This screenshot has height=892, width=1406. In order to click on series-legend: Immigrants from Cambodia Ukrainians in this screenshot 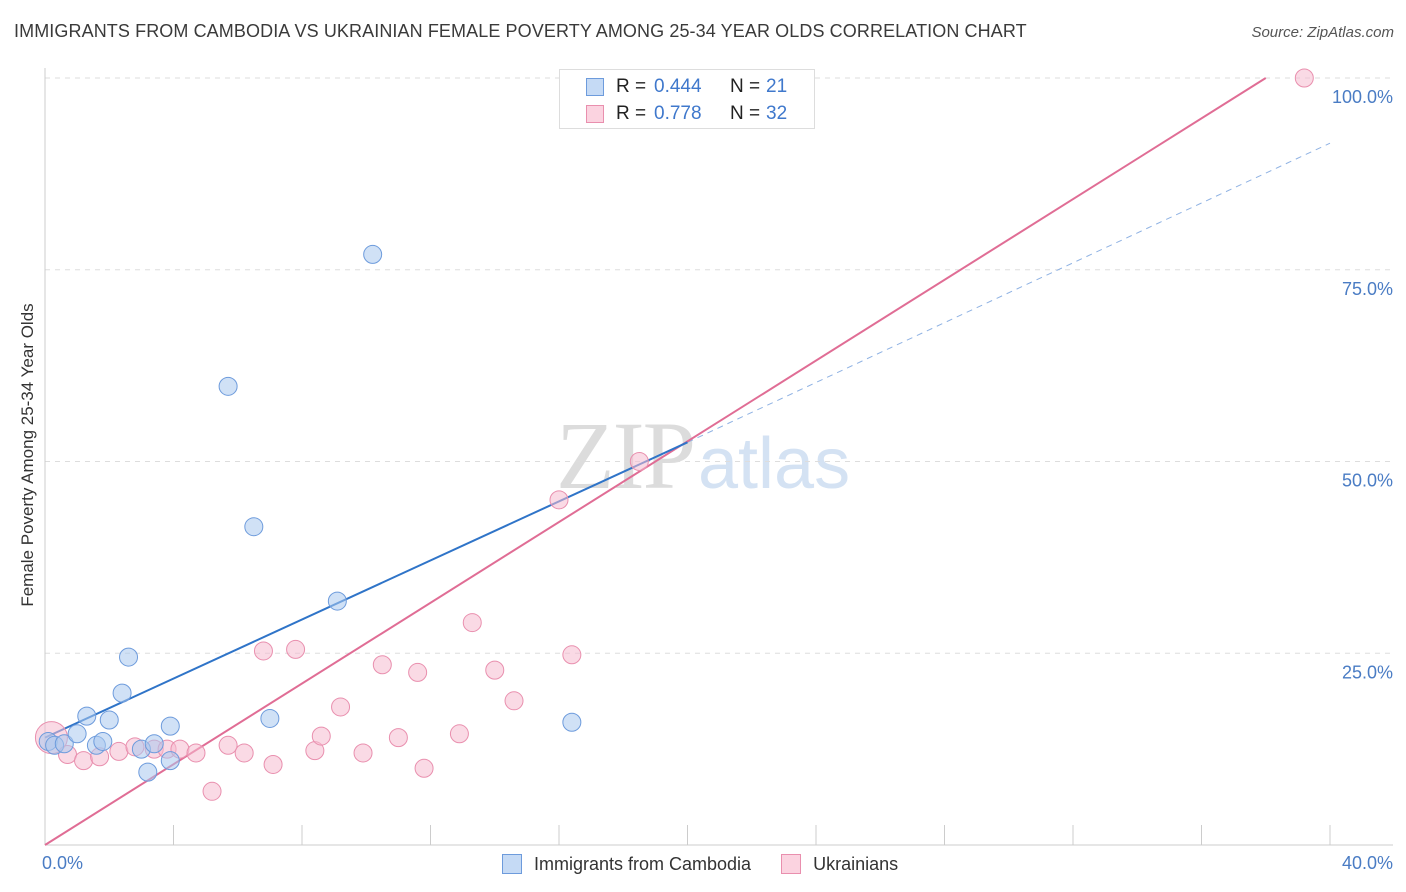, I will do `click(715, 864)`.